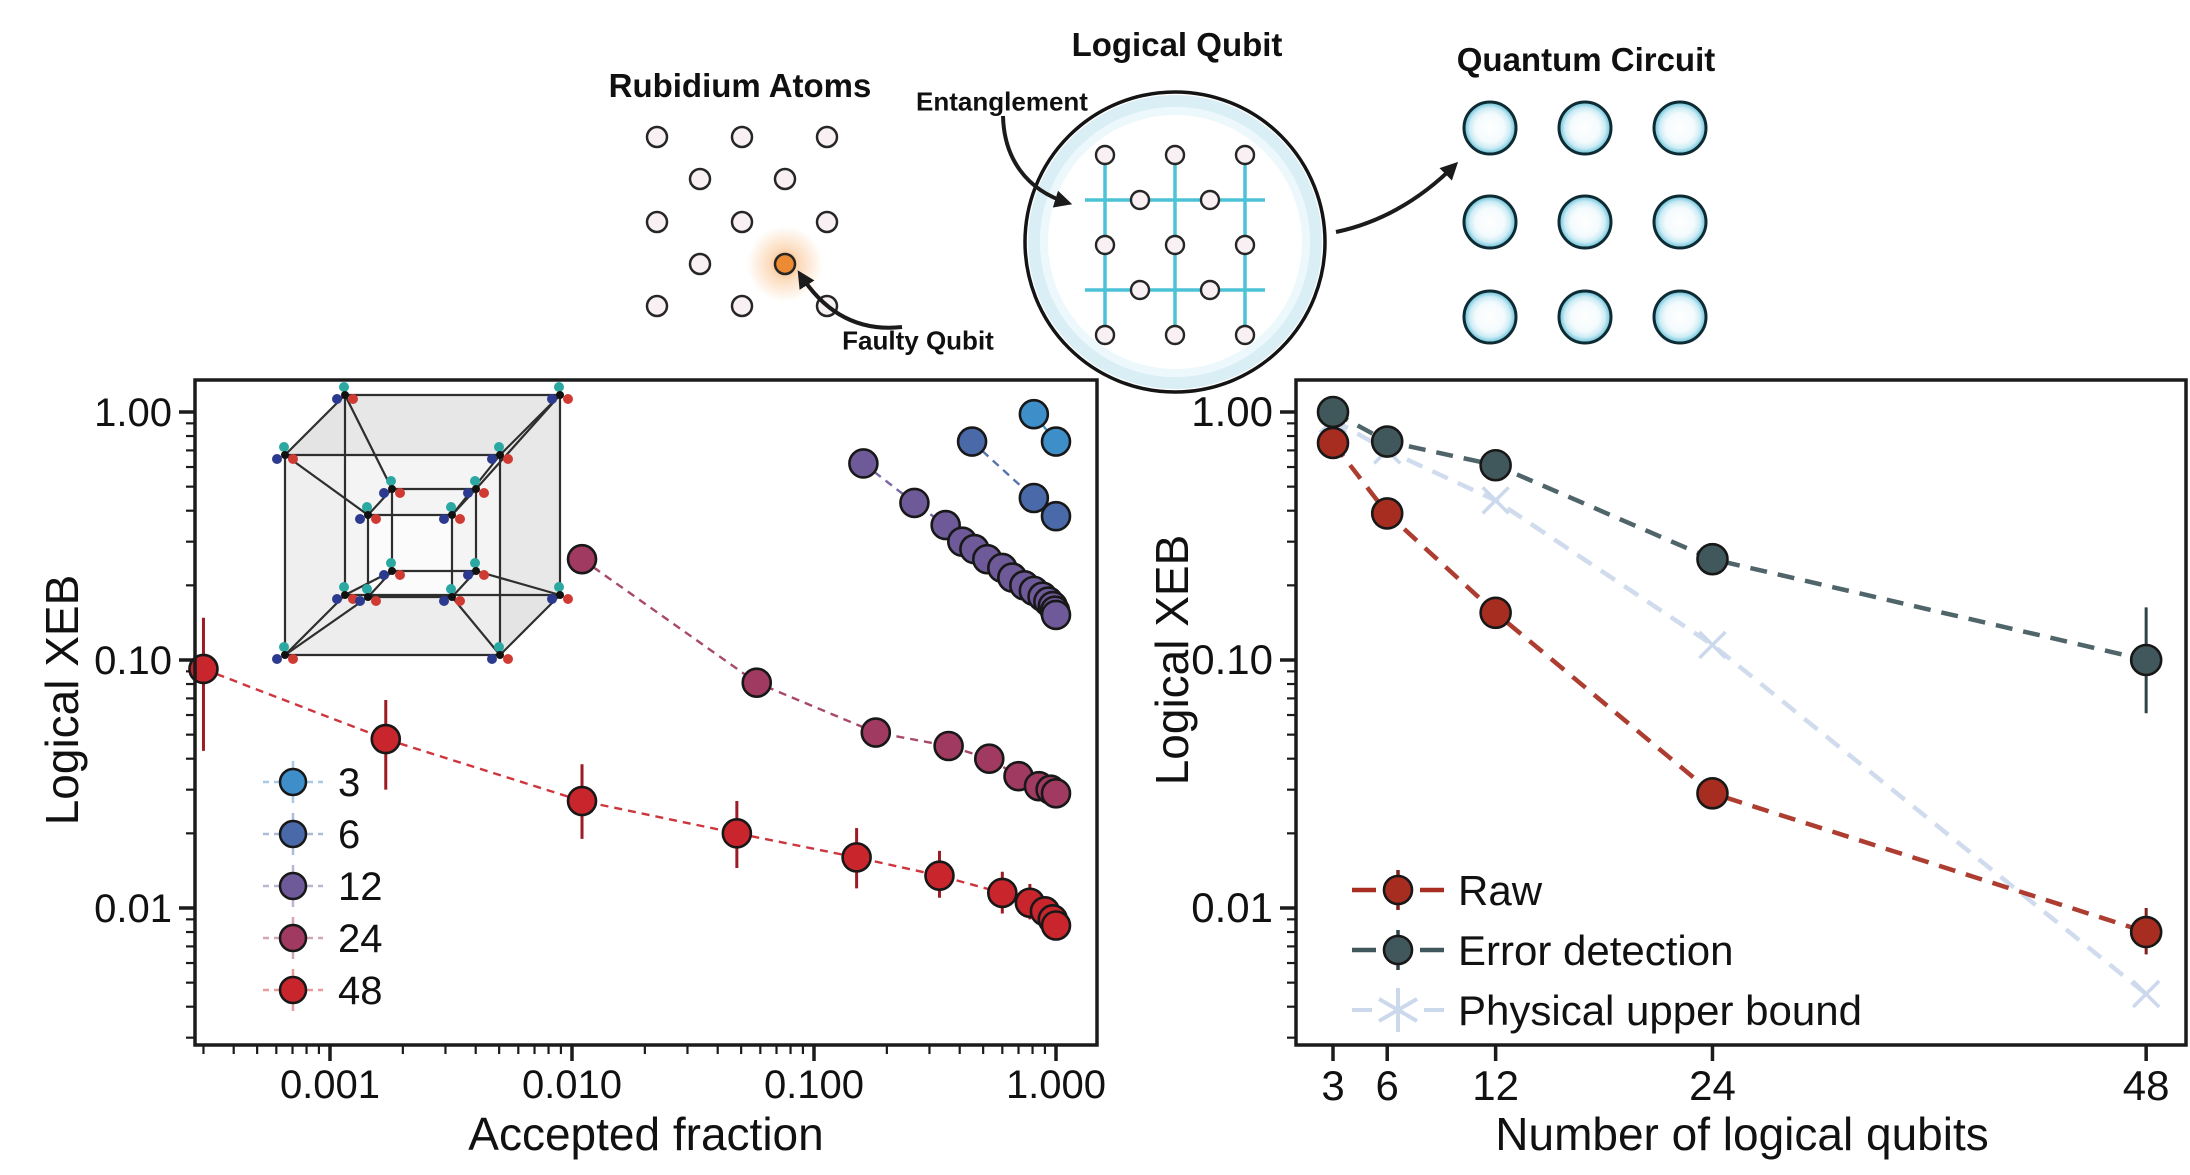 This screenshot has width=2190, height=1175. What do you see at coordinates (2146, 1085) in the screenshot?
I see `x-axis-tick-label: 48` at bounding box center [2146, 1085].